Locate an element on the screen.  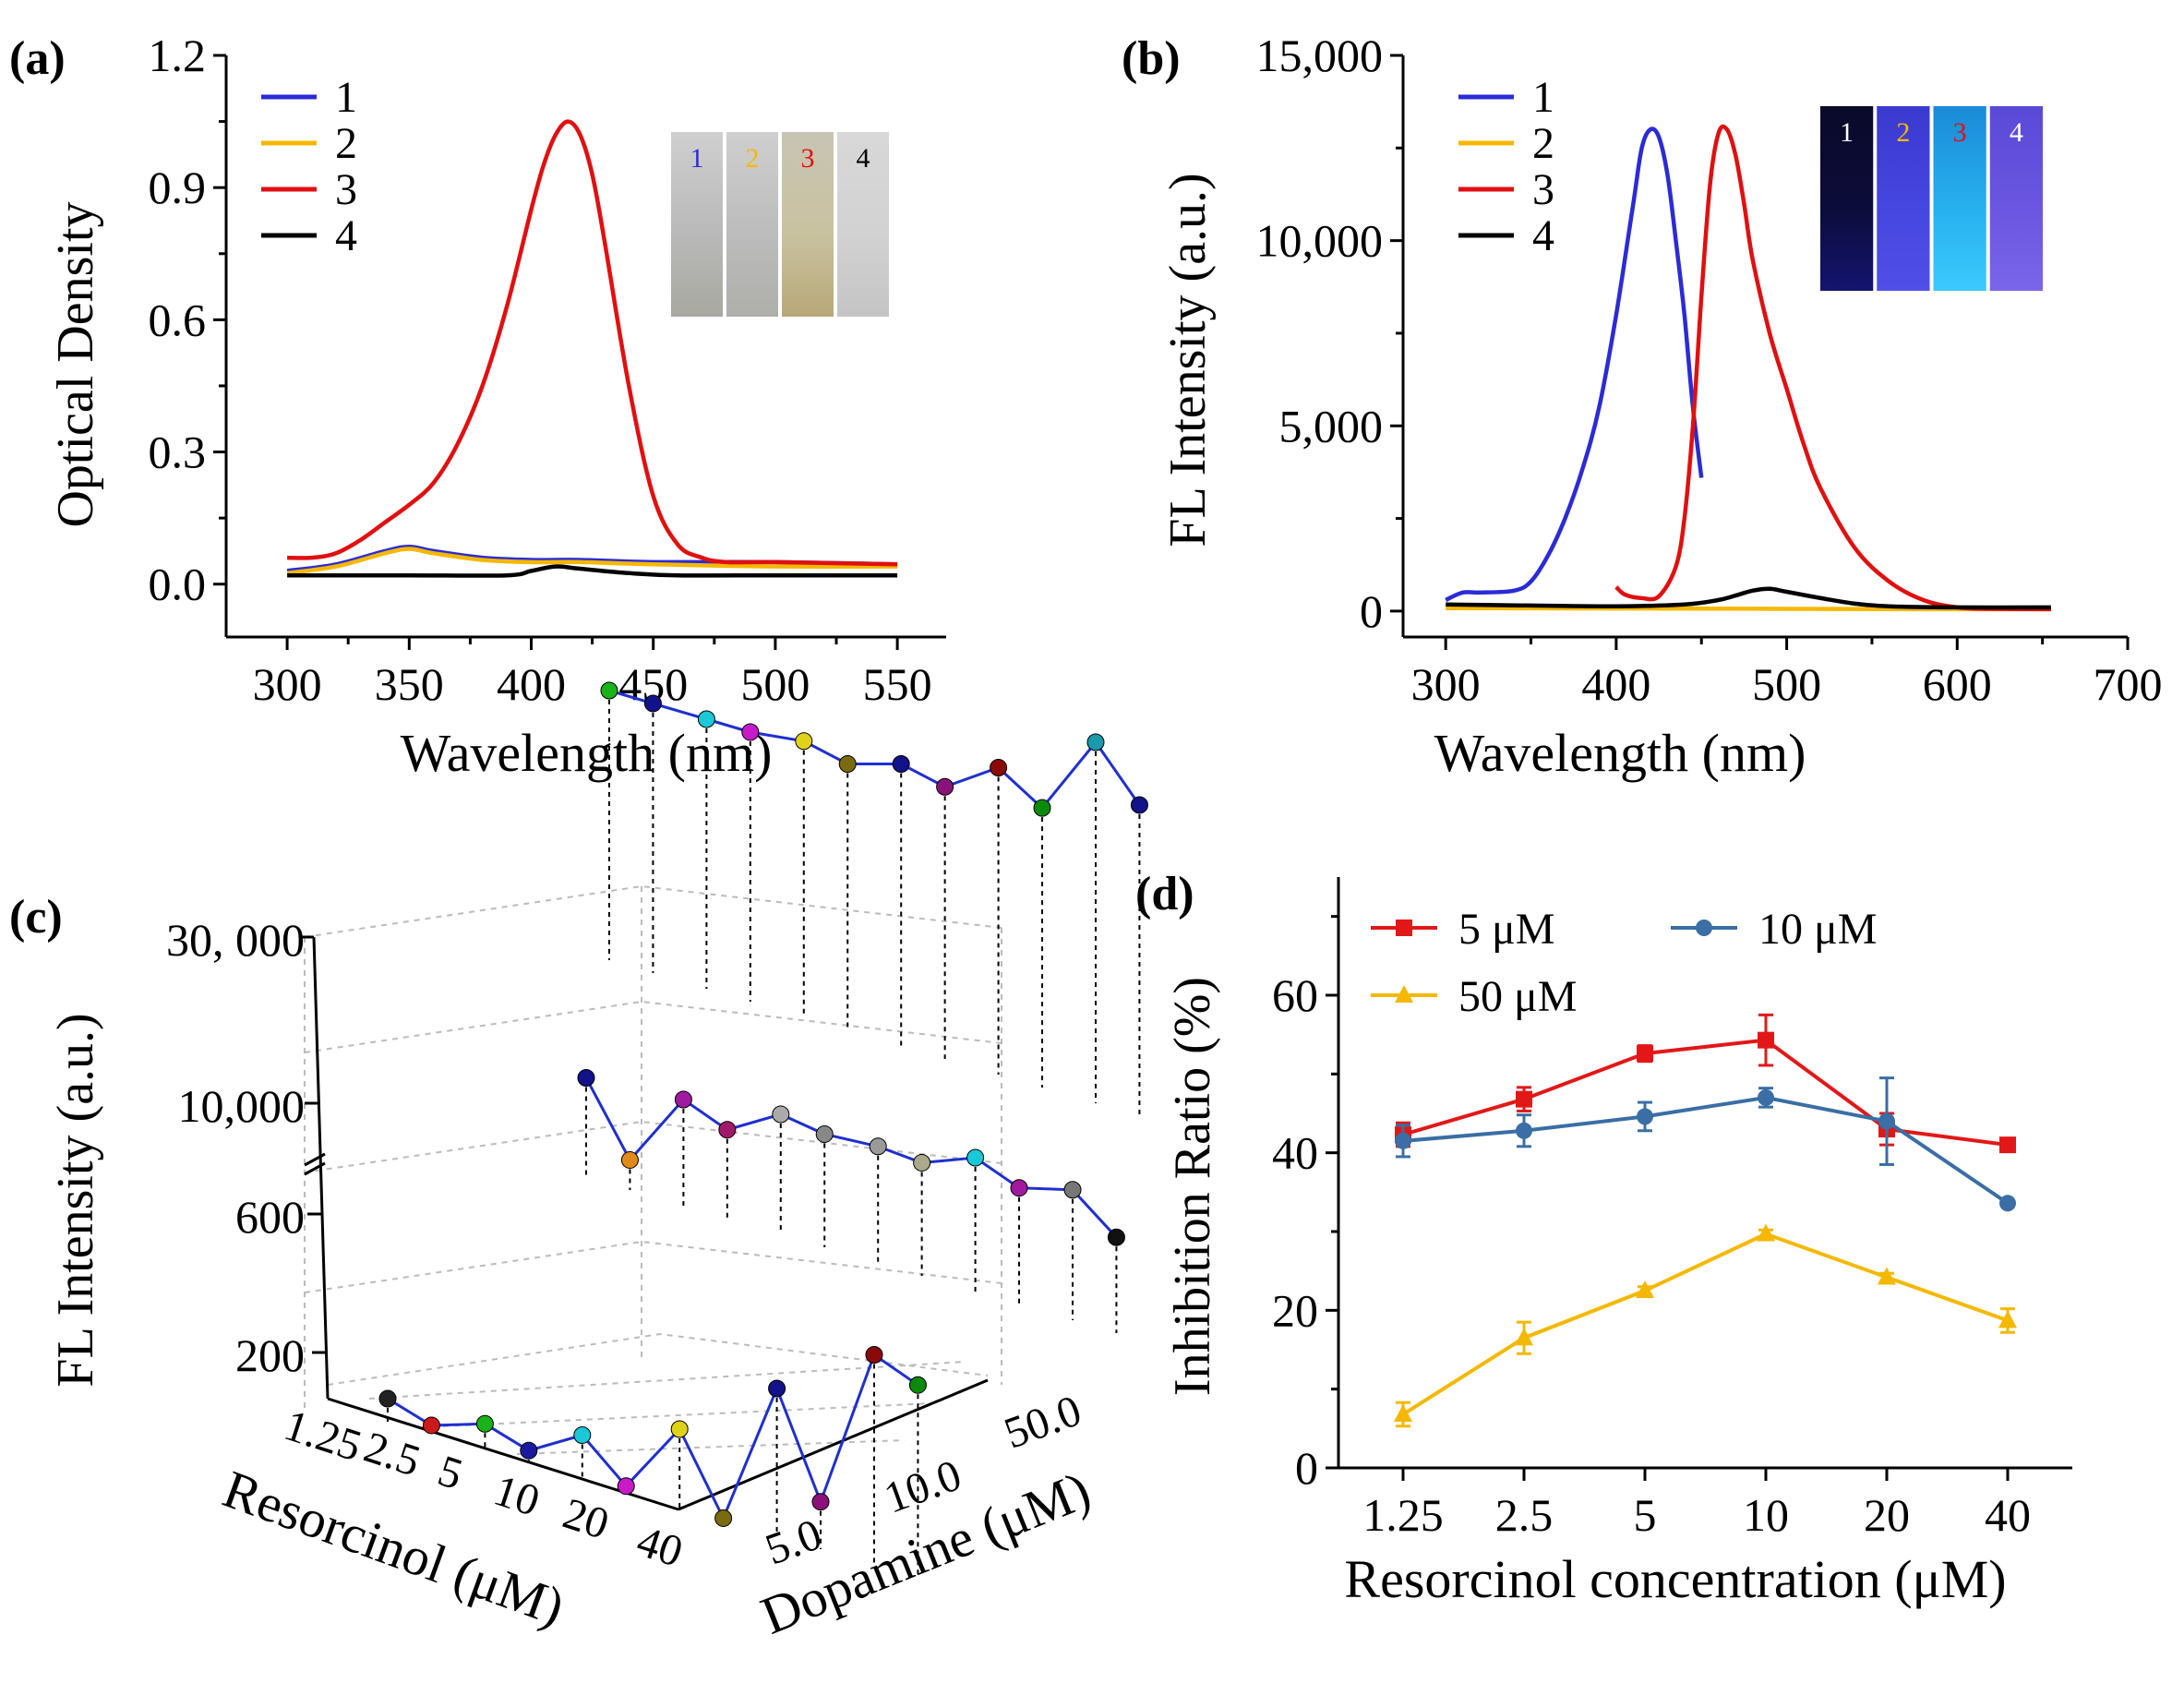
x-tick-label: 5 is located at coordinates (1645, 1515).